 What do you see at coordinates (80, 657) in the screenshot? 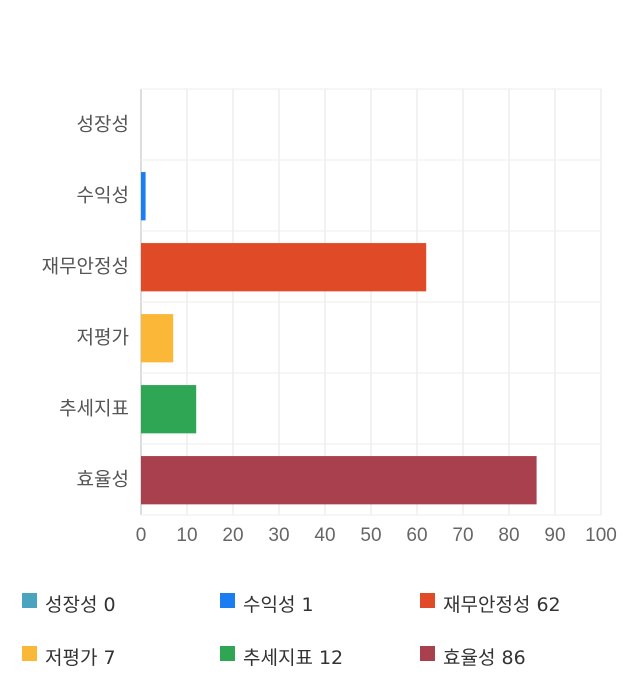
I see `legend-label: 저평가 7` at bounding box center [80, 657].